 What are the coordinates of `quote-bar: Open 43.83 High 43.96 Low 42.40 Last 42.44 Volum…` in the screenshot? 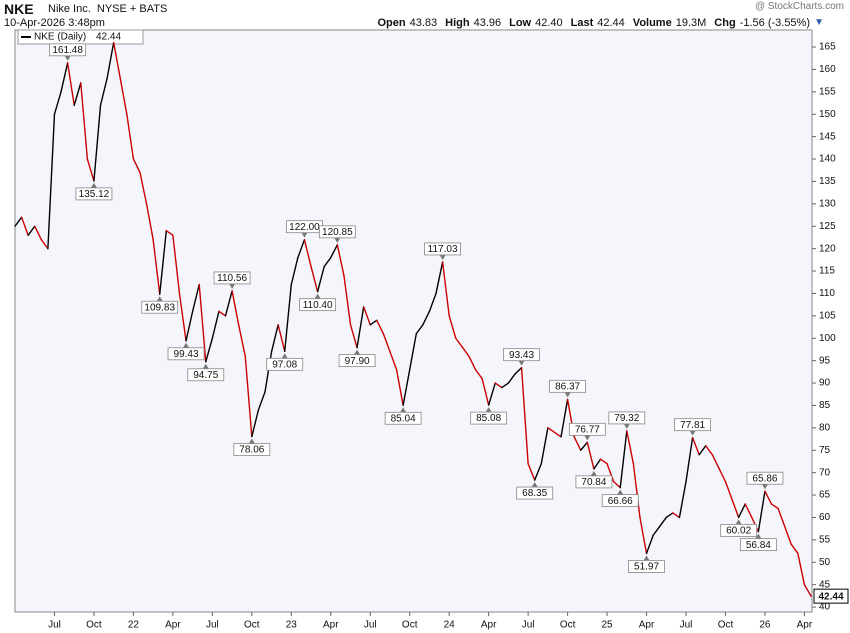 It's located at (589, 23).